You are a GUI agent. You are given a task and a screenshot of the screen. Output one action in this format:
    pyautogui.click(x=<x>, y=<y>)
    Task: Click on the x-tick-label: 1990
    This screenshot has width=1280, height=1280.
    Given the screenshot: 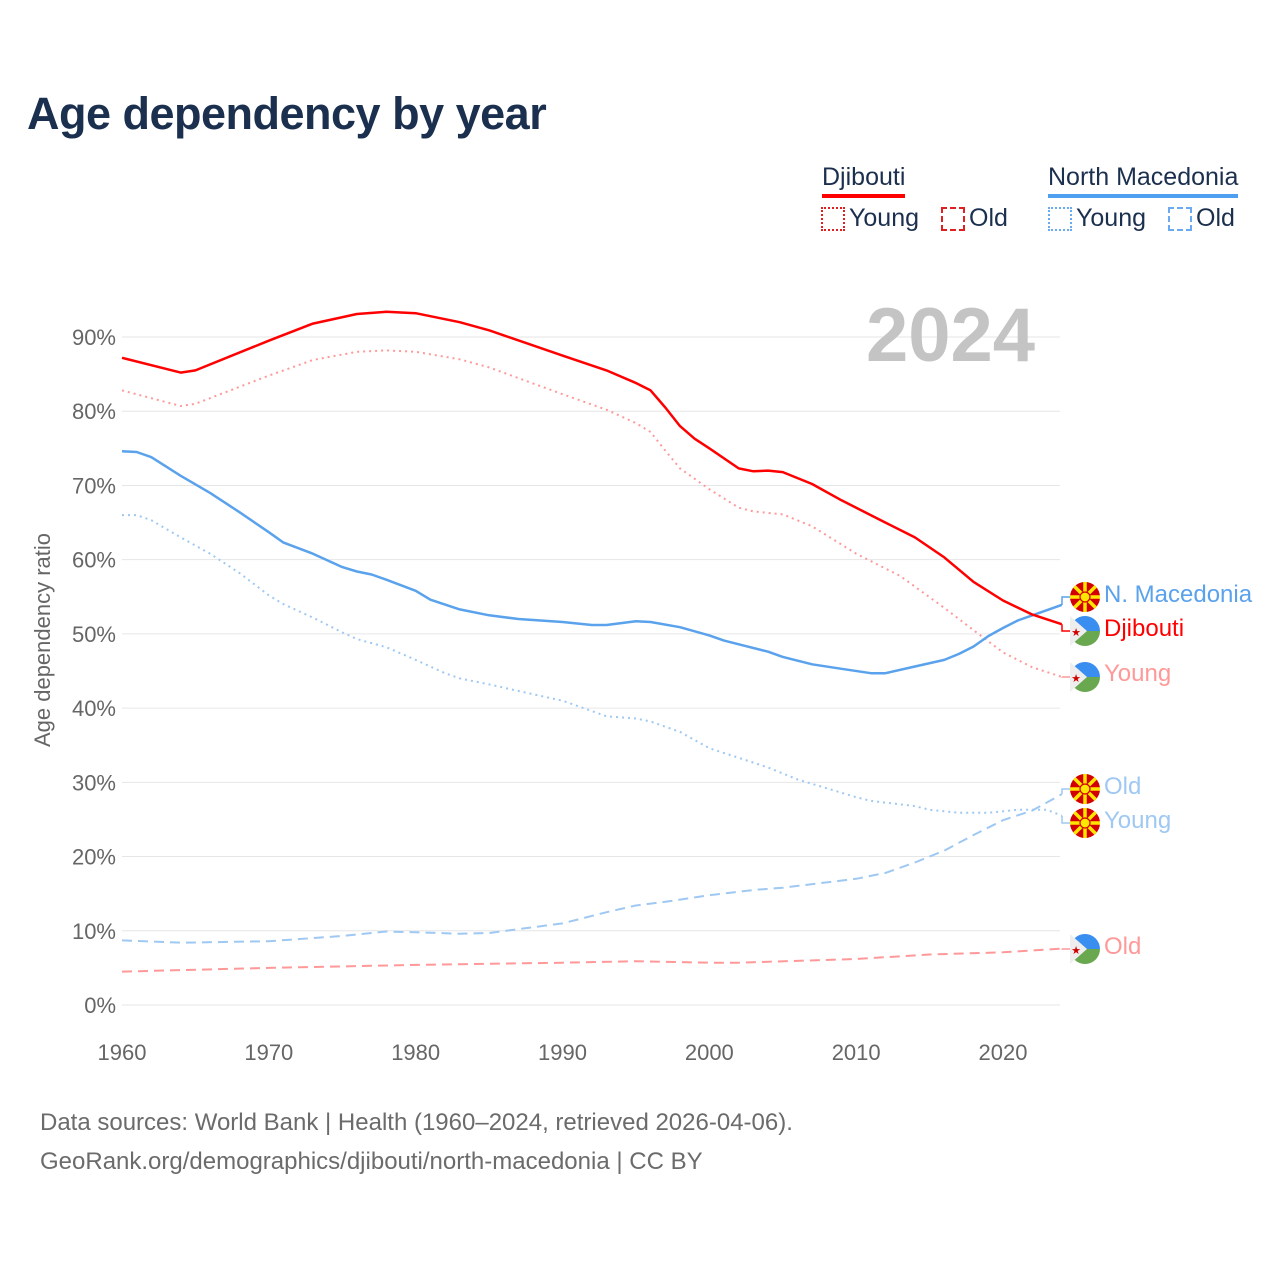 What is the action you would take?
    pyautogui.click(x=562, y=1052)
    